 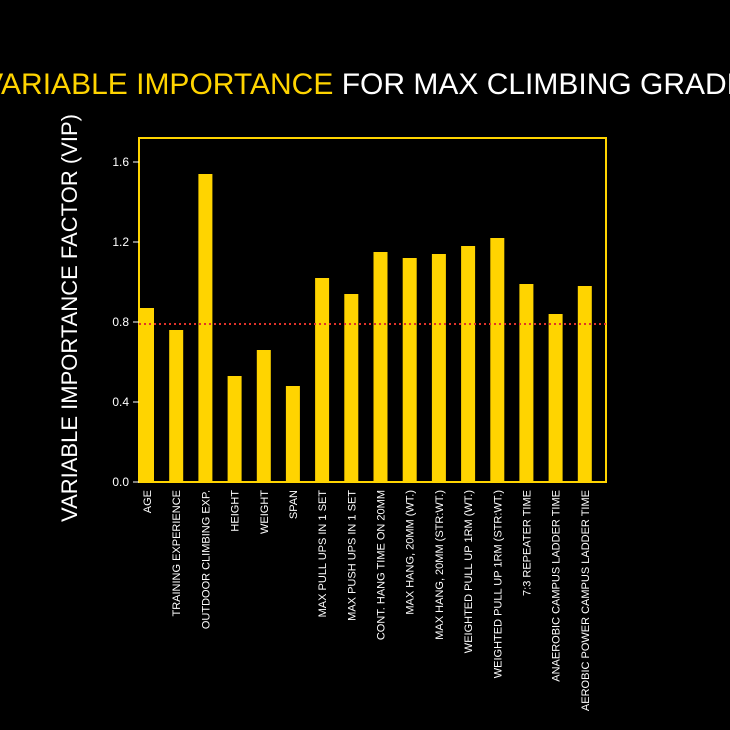 What do you see at coordinates (148, 501) in the screenshot?
I see `x-category-label-0: AGE` at bounding box center [148, 501].